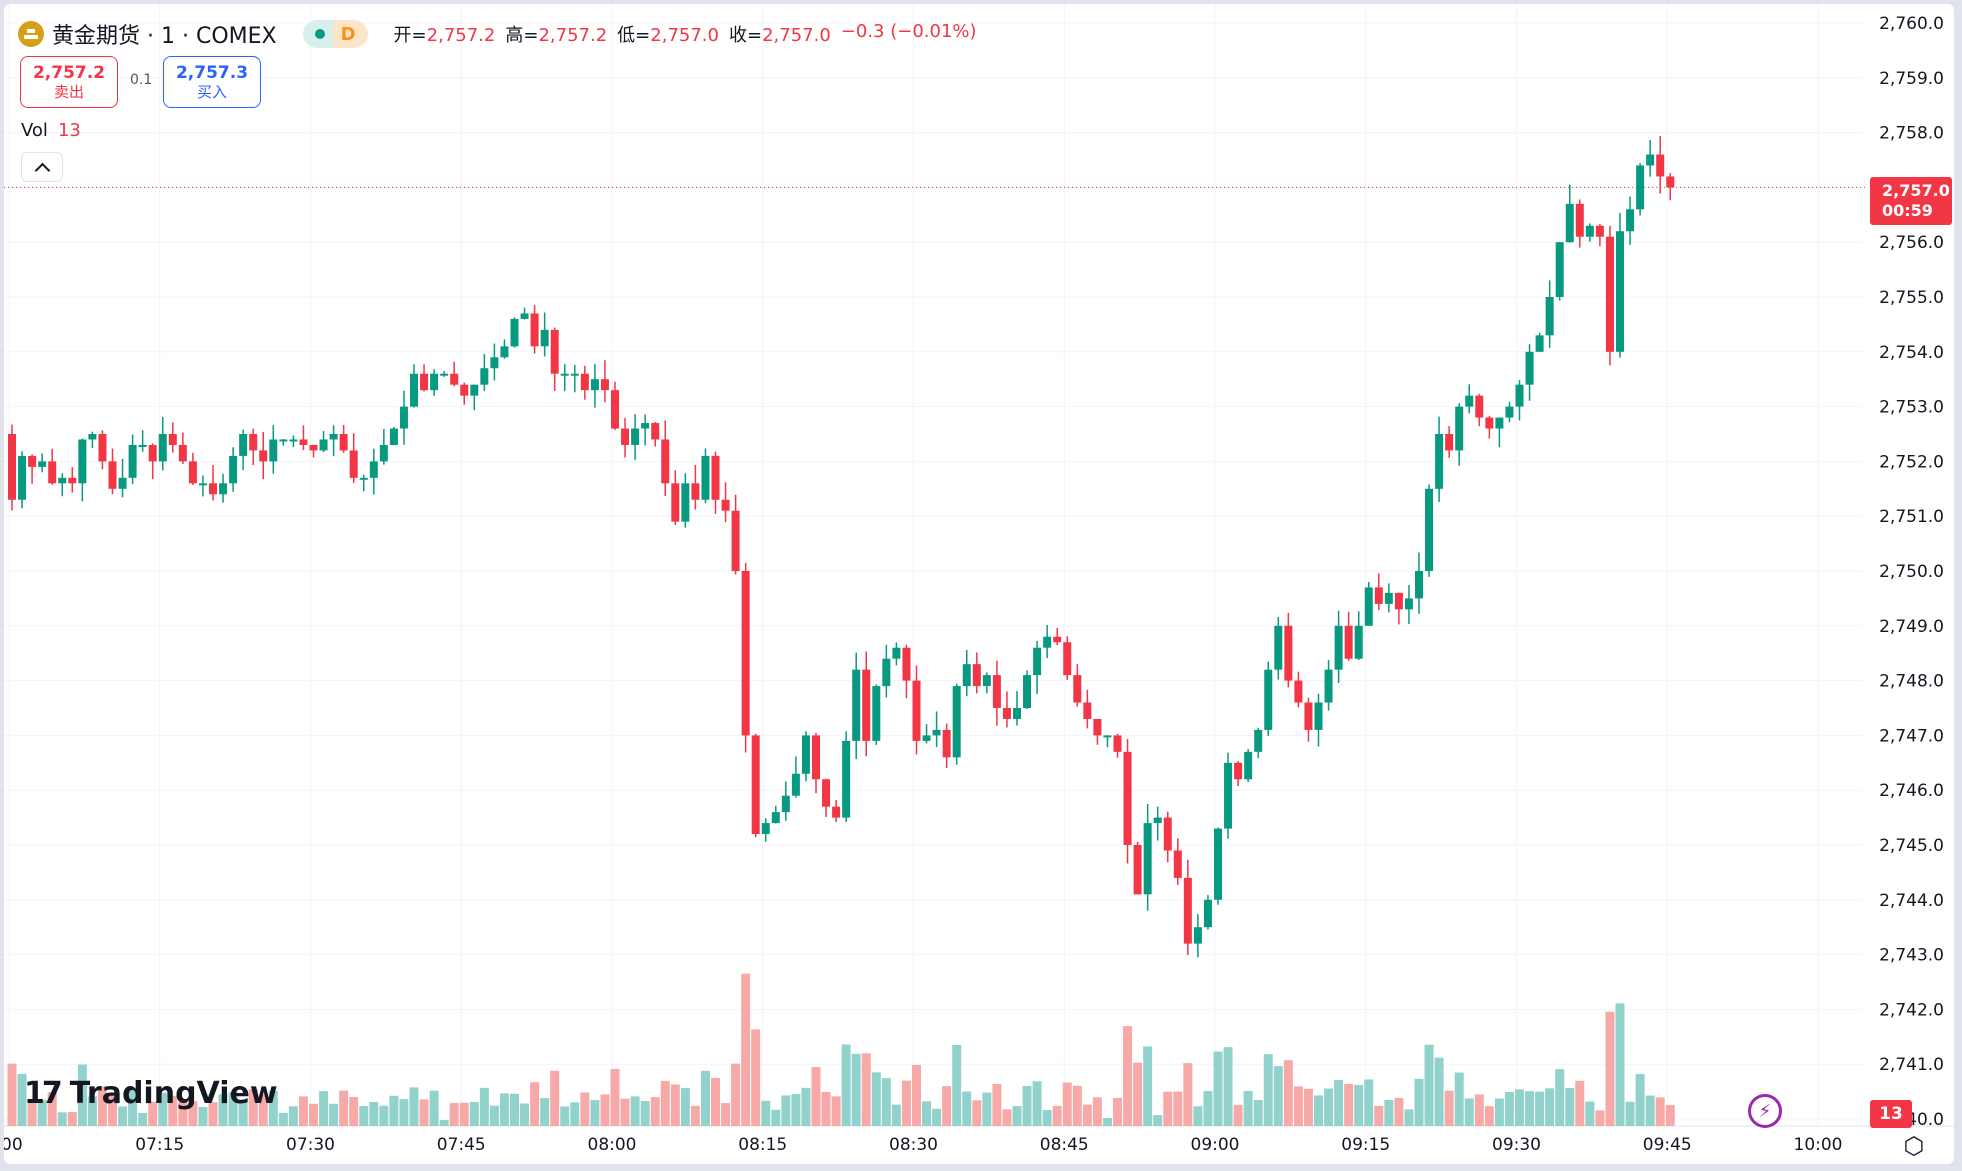  I want to click on price-axis-label: 2,755.0, so click(1911, 298).